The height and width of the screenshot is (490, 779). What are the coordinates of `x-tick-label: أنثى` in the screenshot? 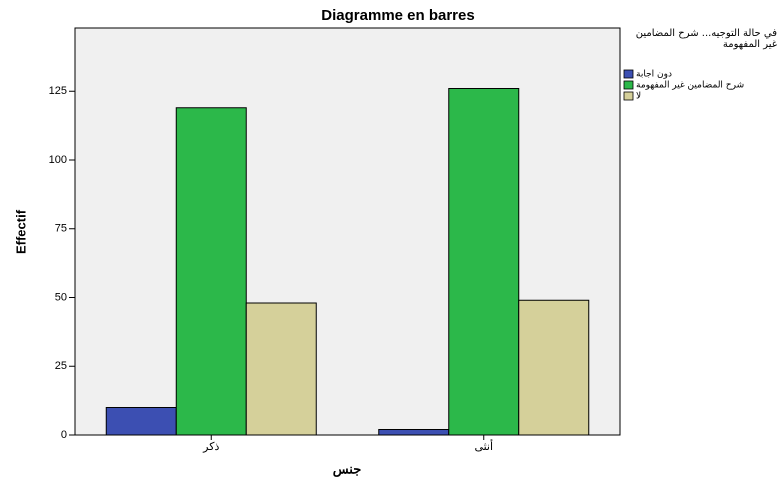 It's located at (483, 446).